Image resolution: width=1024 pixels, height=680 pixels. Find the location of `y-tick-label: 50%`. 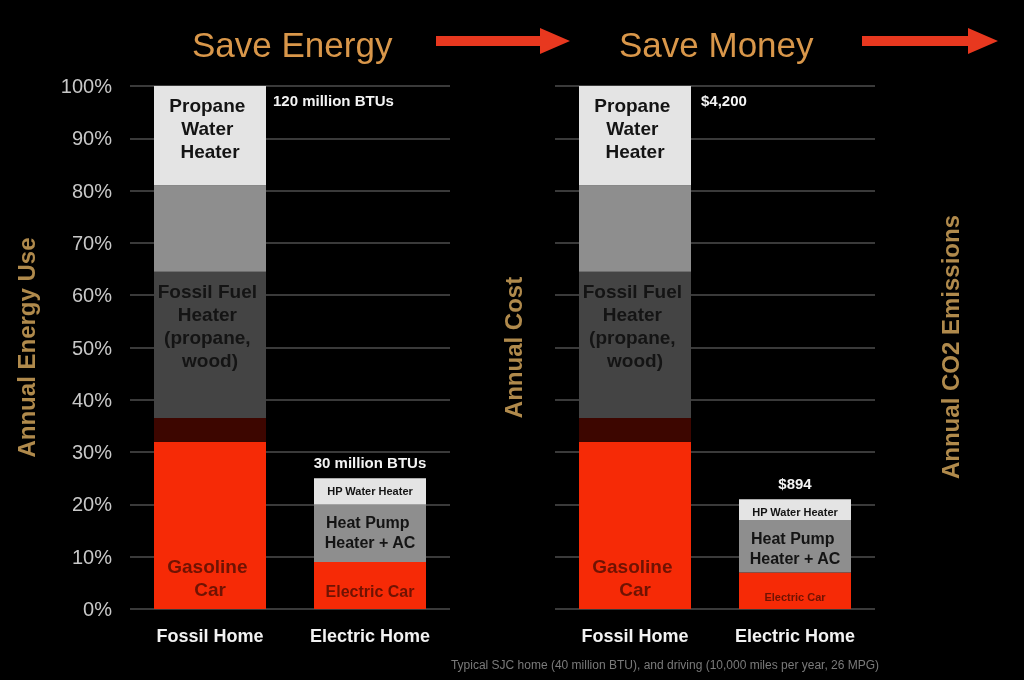

y-tick-label: 50% is located at coordinates (92, 347).